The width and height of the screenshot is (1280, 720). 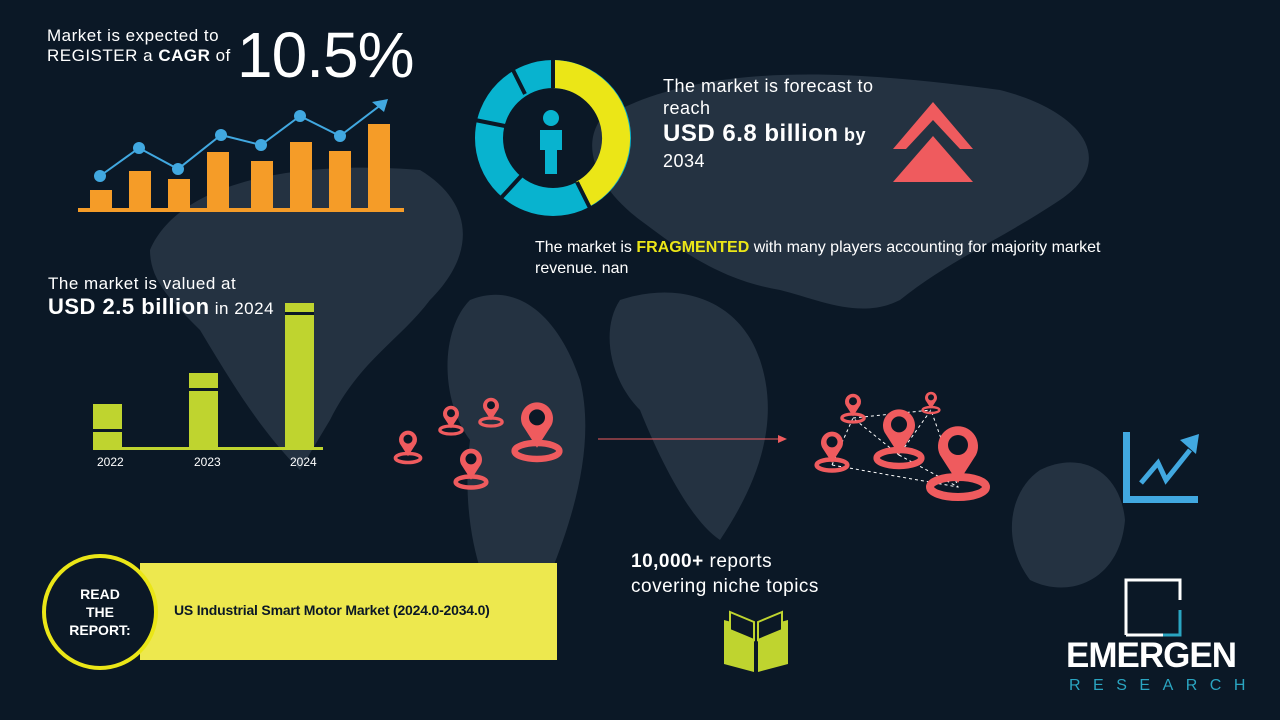 I want to click on cagr-line2: REGISTER a CAGR of, so click(x=139, y=56).